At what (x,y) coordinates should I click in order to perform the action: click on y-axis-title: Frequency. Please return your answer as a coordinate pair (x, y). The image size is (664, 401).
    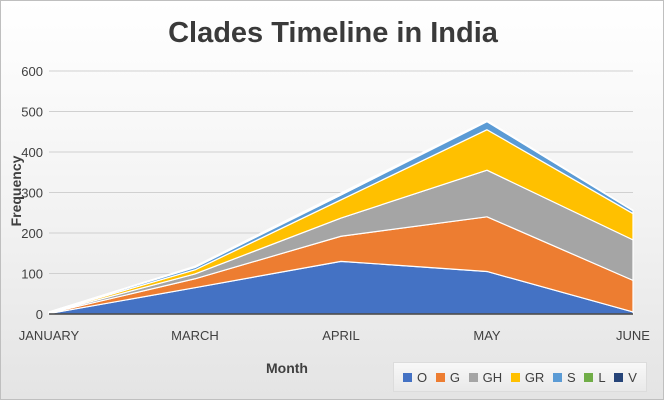
    Looking at the image, I should click on (16, 190).